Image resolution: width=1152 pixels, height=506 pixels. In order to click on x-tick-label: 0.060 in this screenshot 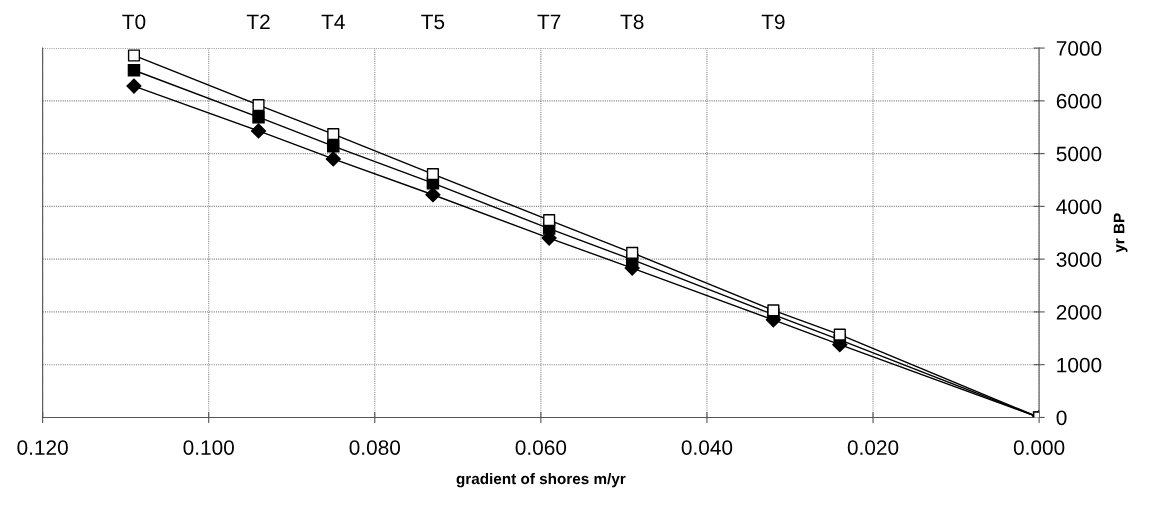, I will do `click(541, 447)`.